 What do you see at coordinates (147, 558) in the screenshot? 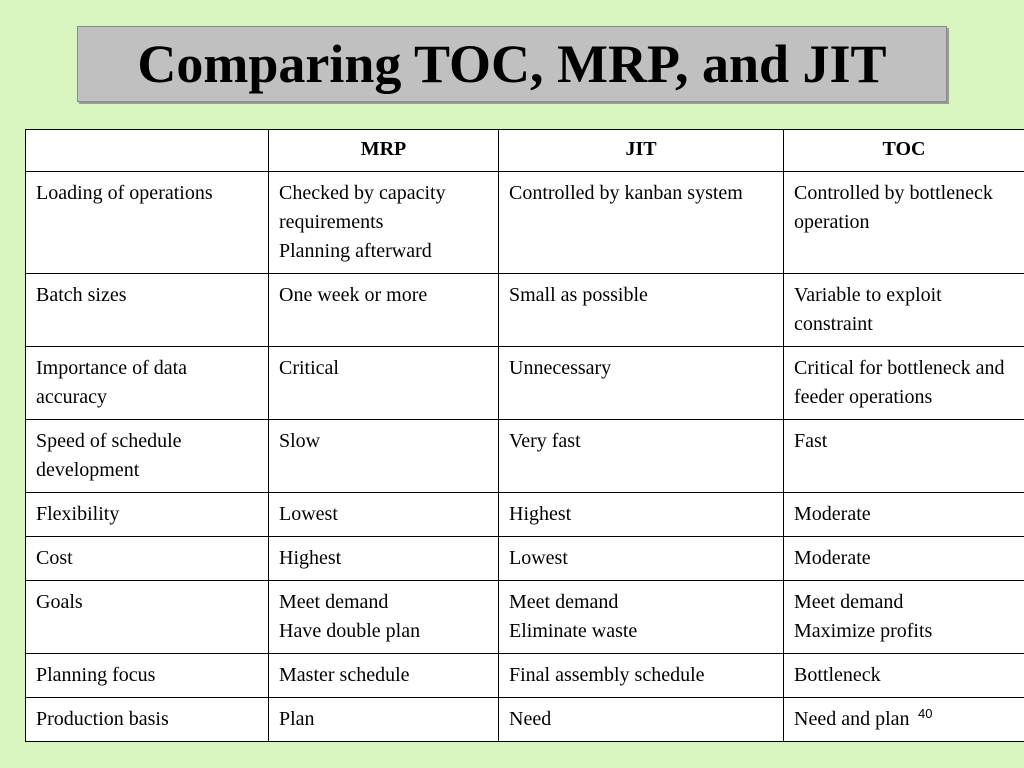
I see `row-label-cell: Cost` at bounding box center [147, 558].